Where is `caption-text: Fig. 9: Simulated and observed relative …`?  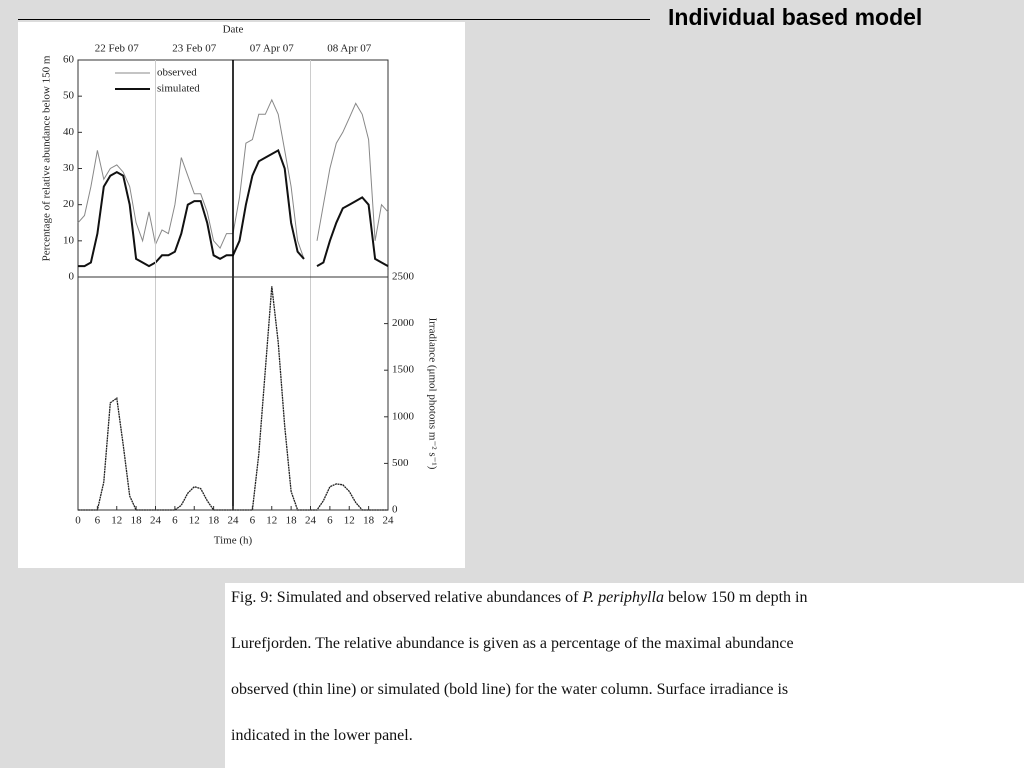
caption-text: Fig. 9: Simulated and observed relative … is located at coordinates (407, 597).